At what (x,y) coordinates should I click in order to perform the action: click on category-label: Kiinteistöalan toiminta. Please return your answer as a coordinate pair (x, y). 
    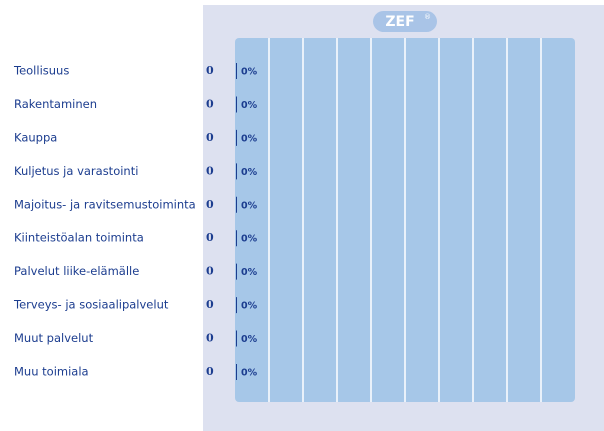
    Looking at the image, I should click on (79, 238).